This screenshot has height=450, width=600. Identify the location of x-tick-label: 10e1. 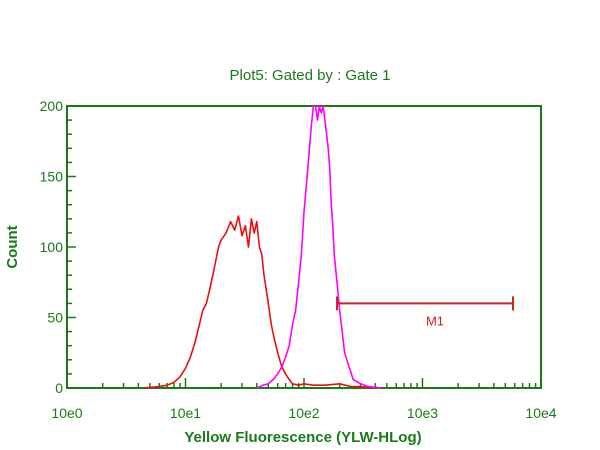
(185, 413).